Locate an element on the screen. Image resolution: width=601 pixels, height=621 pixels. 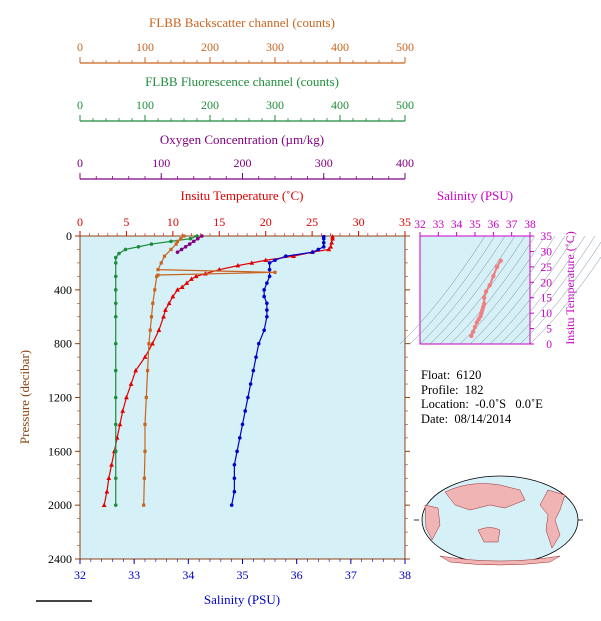
backscatter-line is located at coordinates (209, 370).